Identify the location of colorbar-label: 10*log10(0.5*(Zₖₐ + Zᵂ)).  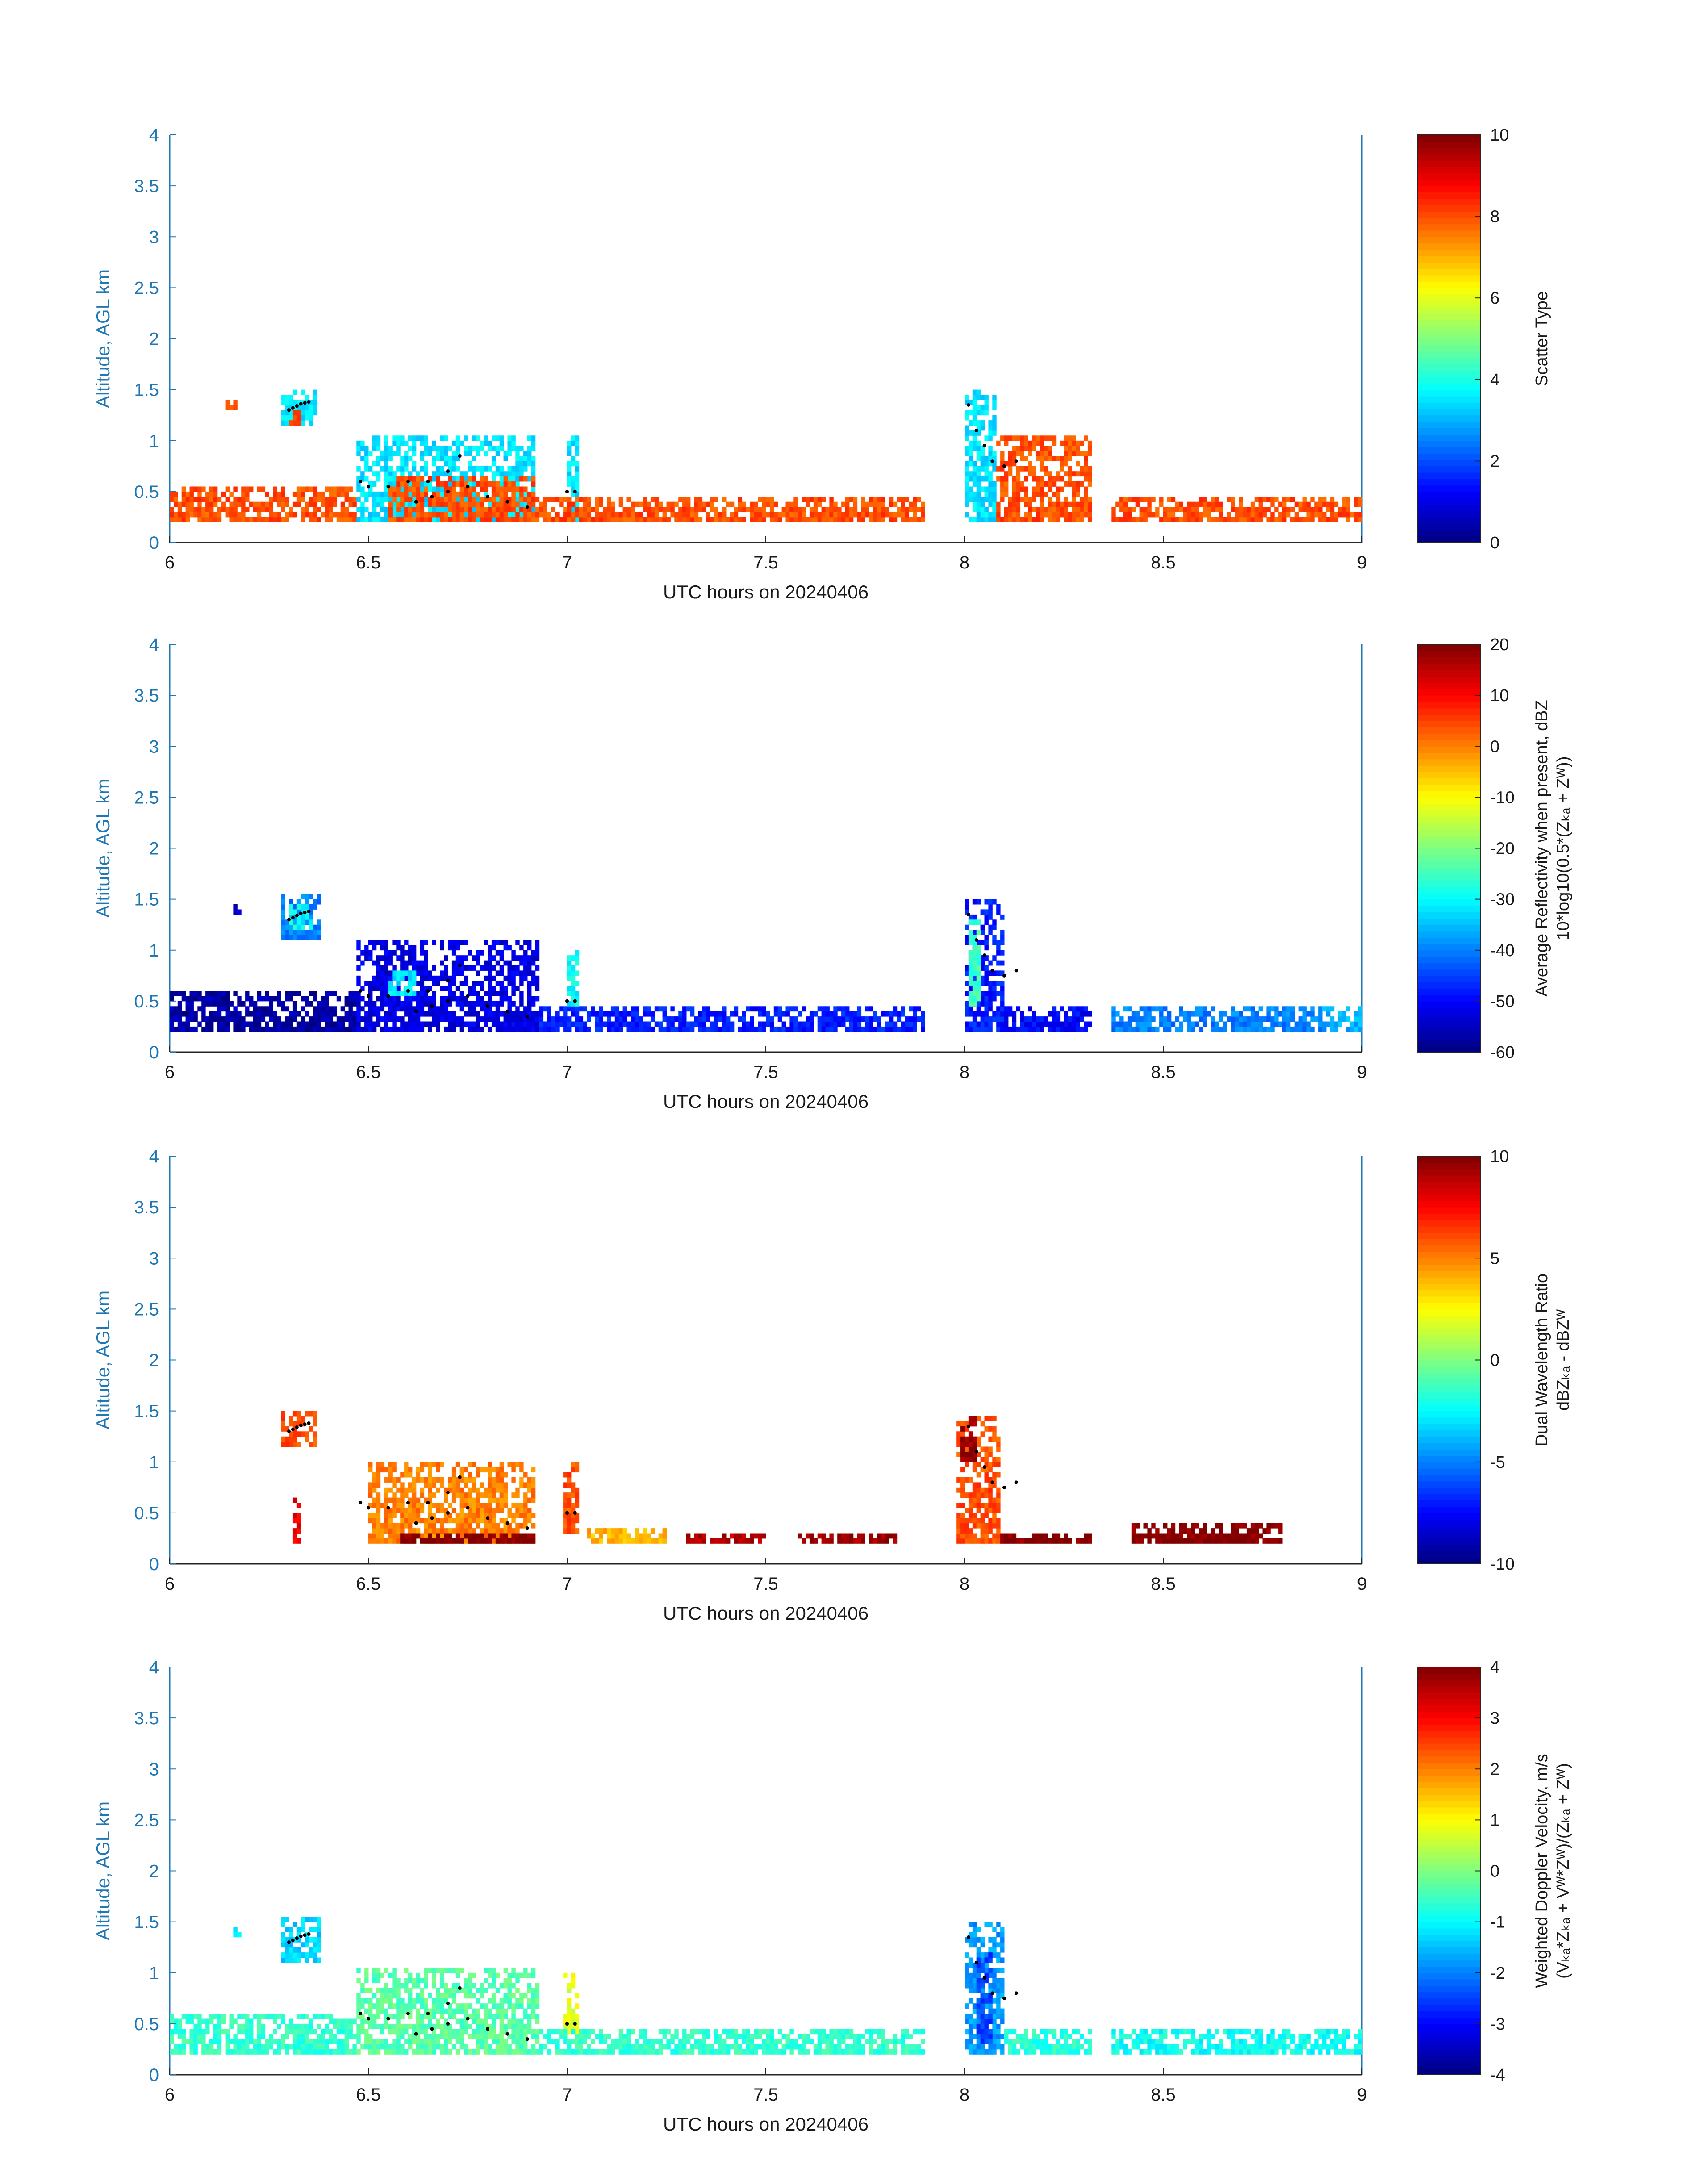
(1563, 848).